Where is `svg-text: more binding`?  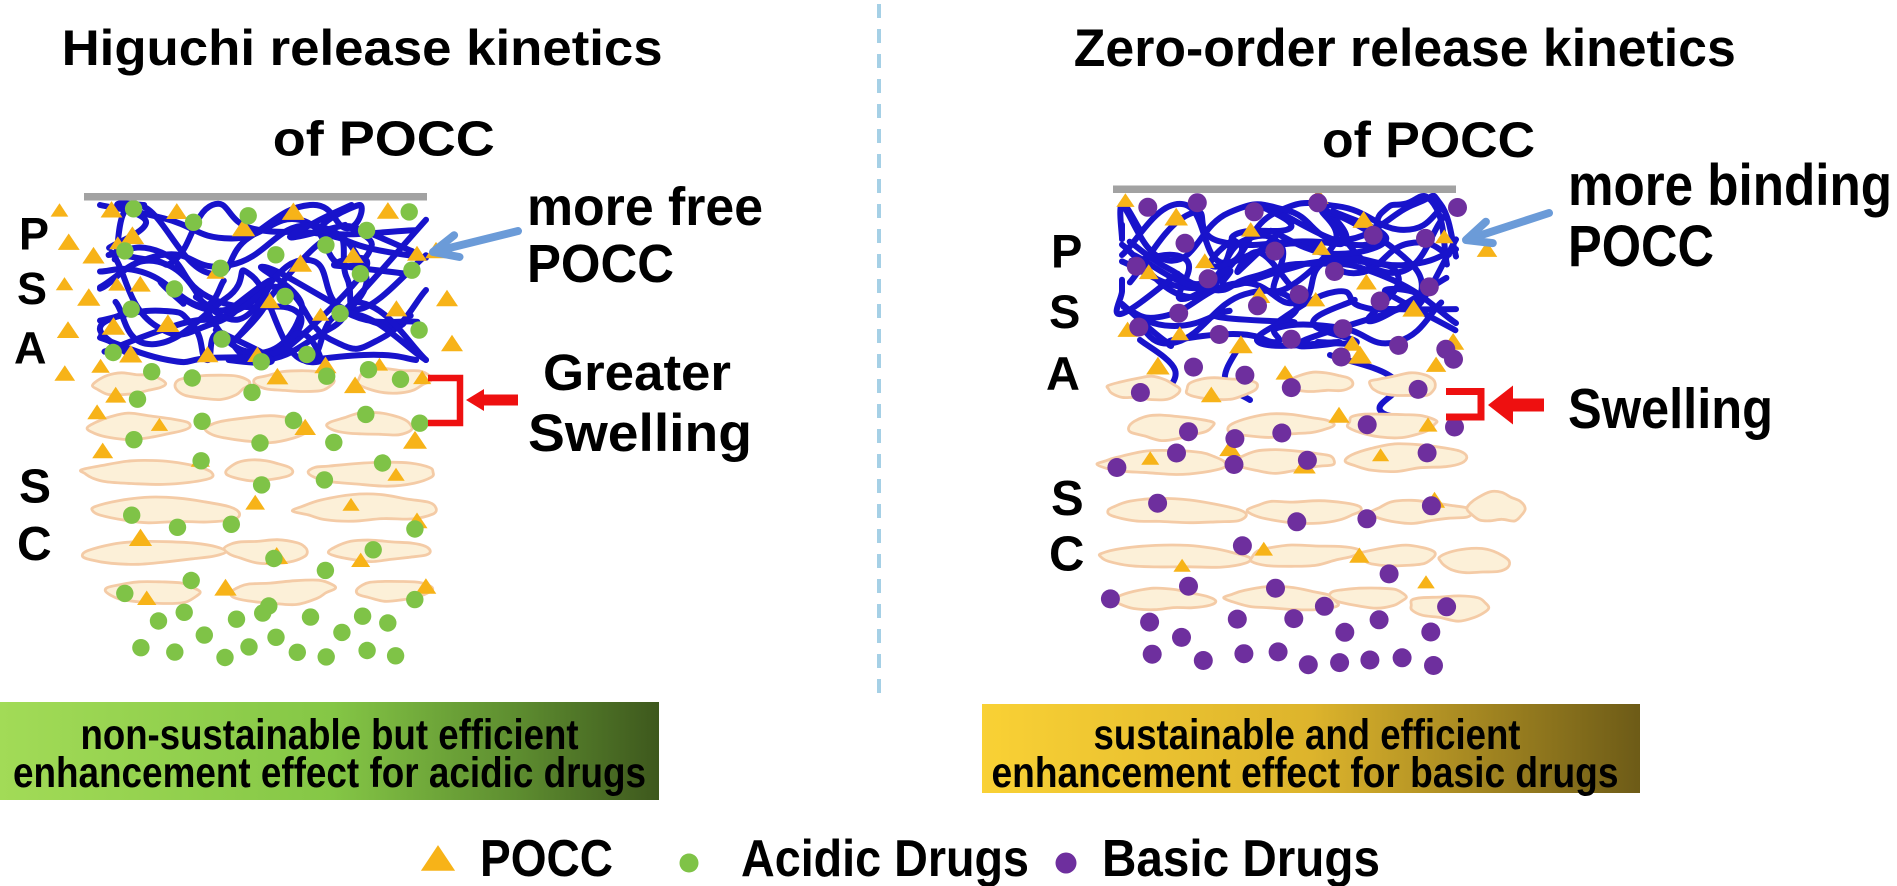 svg-text: more binding is located at coordinates (1730, 185).